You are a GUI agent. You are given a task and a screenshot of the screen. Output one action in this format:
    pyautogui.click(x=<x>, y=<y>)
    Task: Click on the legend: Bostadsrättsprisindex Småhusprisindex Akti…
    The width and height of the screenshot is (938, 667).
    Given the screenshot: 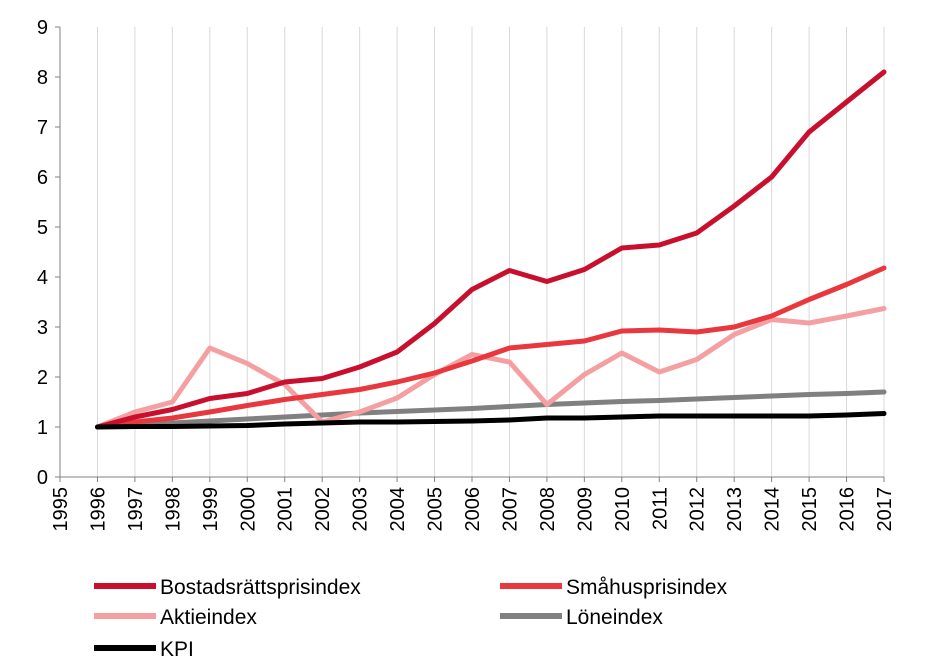 What is the action you would take?
    pyautogui.click(x=411, y=618)
    